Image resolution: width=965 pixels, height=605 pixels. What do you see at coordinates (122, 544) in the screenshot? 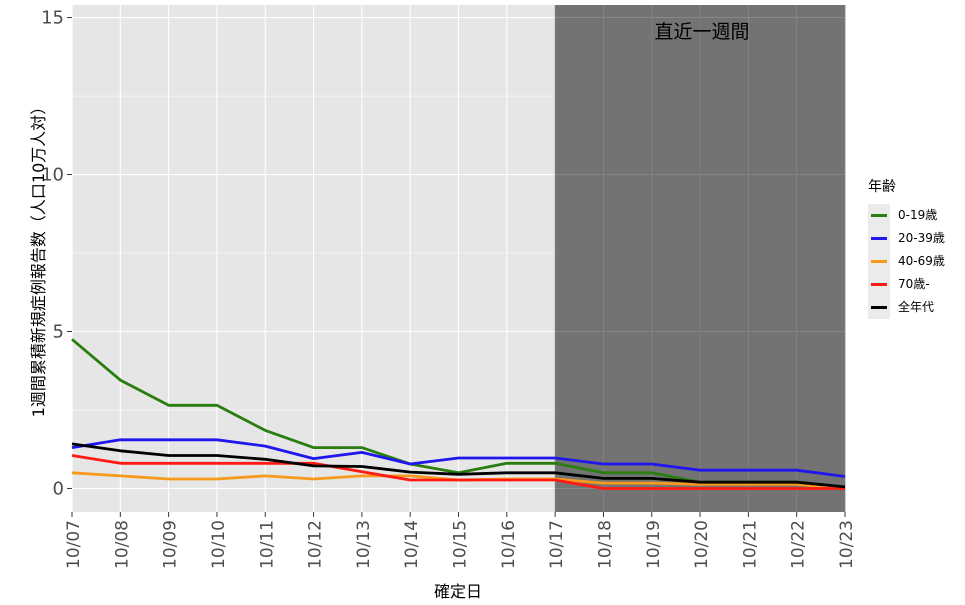
I see `x-tick-label: 10/08` at bounding box center [122, 544].